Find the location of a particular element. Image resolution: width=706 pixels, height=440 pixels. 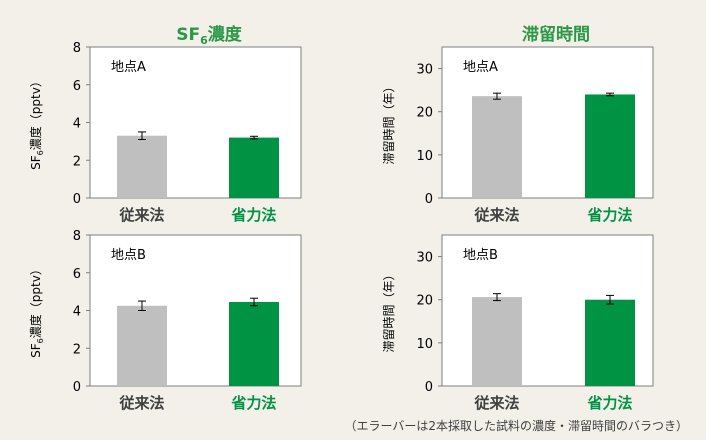

caption: （エラーバーは2本採取した試料の濃度・滞留時間のバラつき） is located at coordinates (516, 425).